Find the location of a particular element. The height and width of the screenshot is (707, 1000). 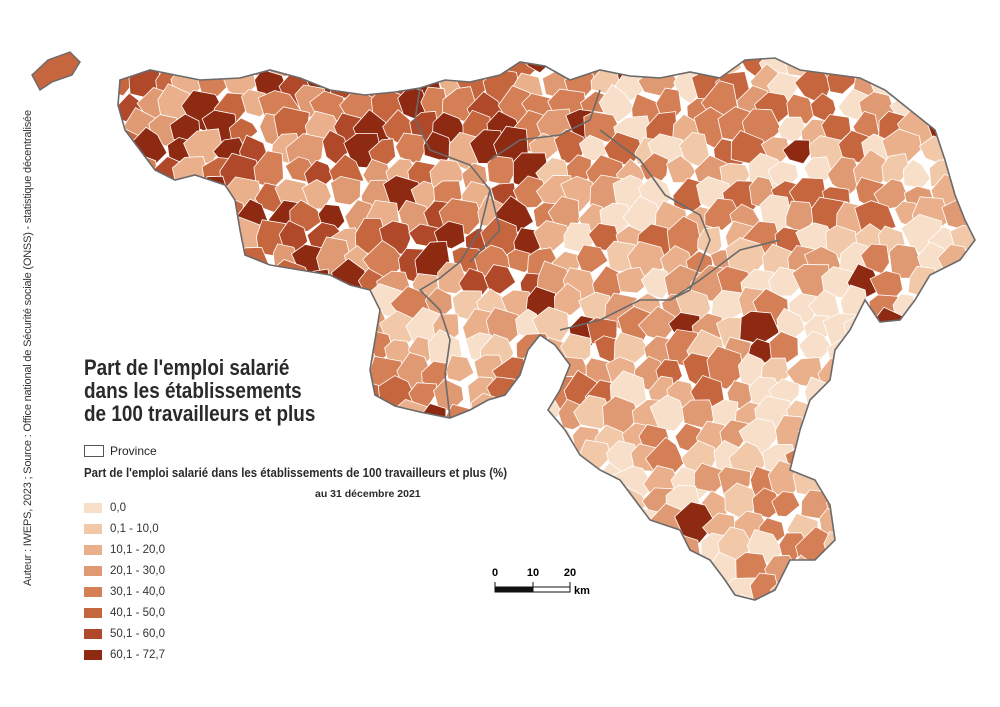

legend-class: 40,1 - 50,0 is located at coordinates (124, 612).